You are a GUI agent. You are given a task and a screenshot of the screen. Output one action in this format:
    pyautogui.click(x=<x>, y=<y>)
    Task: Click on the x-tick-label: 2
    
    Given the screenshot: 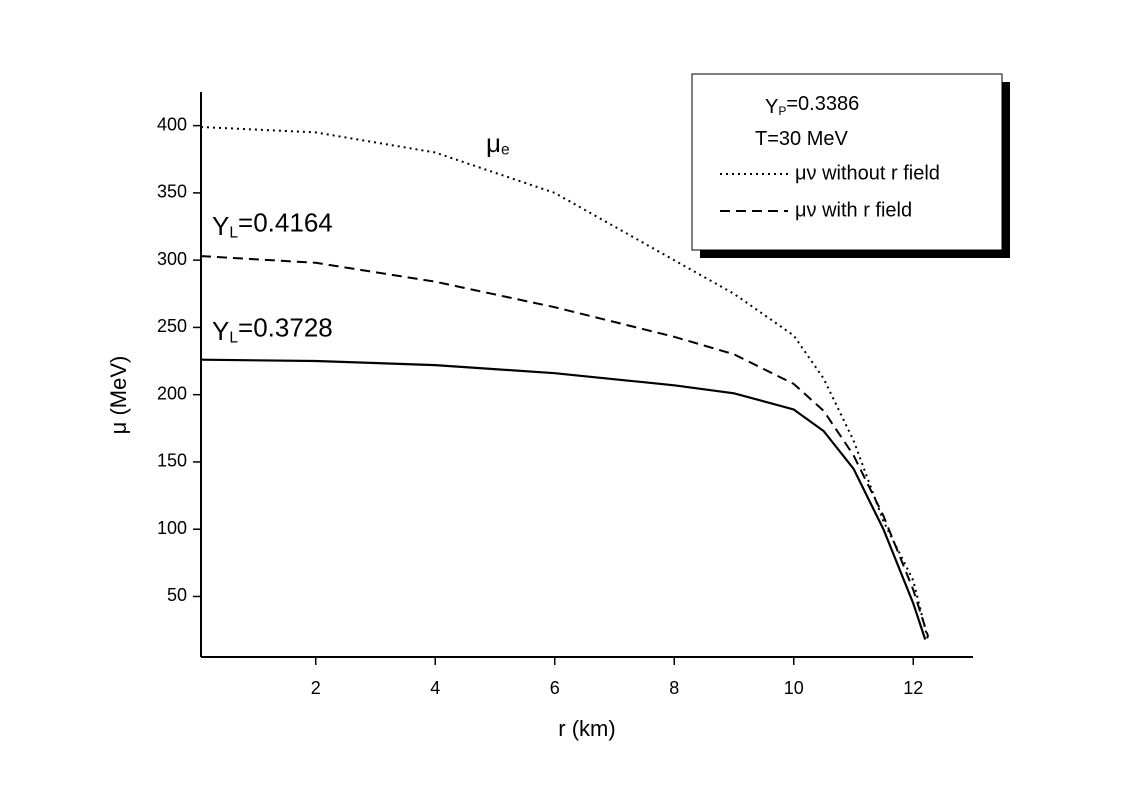 What is the action you would take?
    pyautogui.click(x=316, y=688)
    